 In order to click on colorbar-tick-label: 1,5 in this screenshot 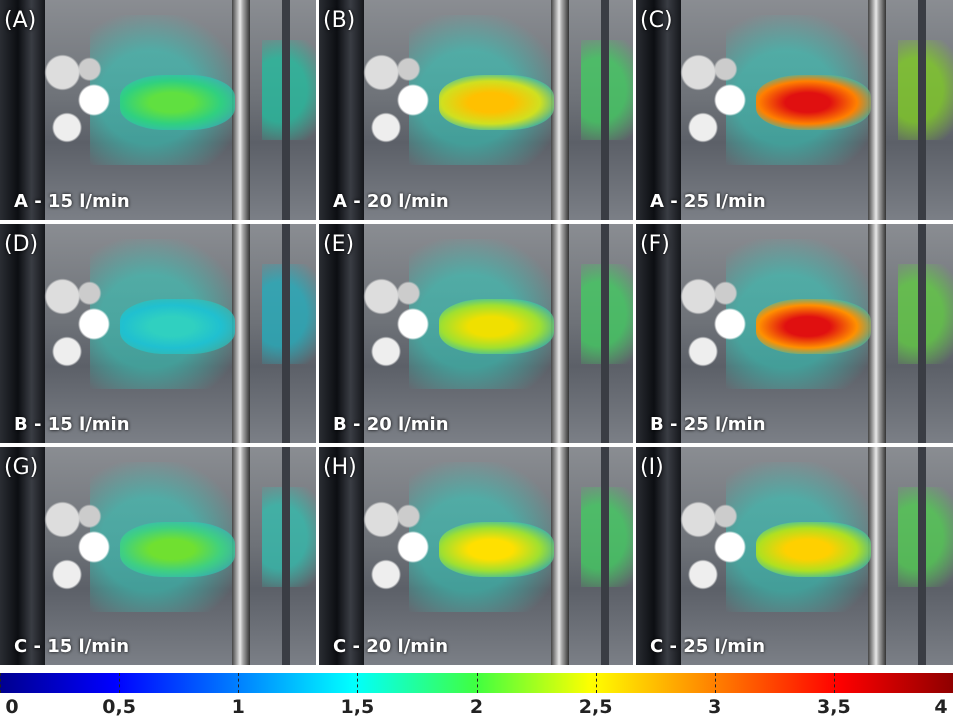, I will do `click(357, 707)`.